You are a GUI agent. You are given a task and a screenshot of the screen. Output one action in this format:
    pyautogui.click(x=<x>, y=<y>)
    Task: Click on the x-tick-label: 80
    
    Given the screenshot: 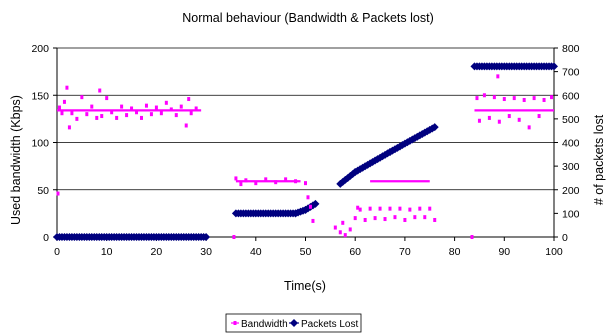 What is the action you would take?
    pyautogui.click(x=455, y=252)
    